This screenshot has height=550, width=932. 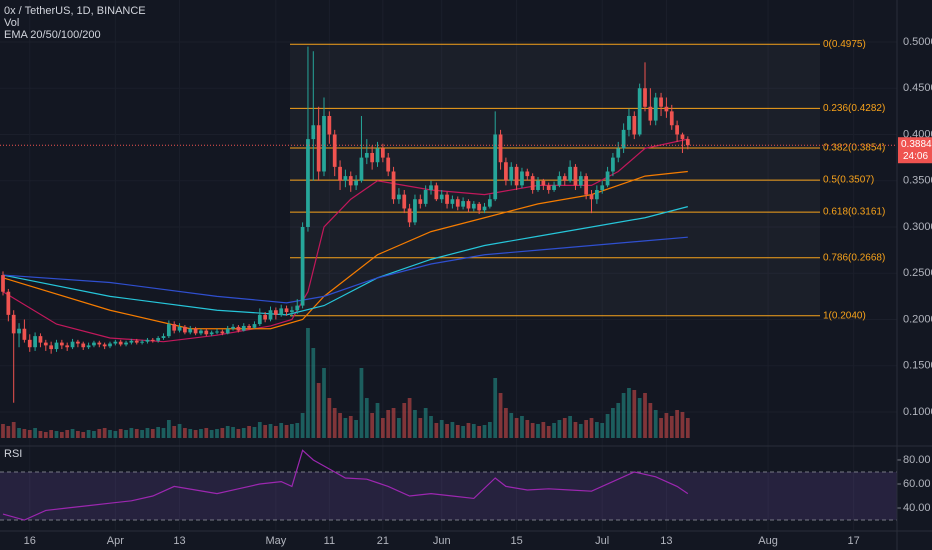 I want to click on last-price-label: 0.3884, so click(x=916, y=144).